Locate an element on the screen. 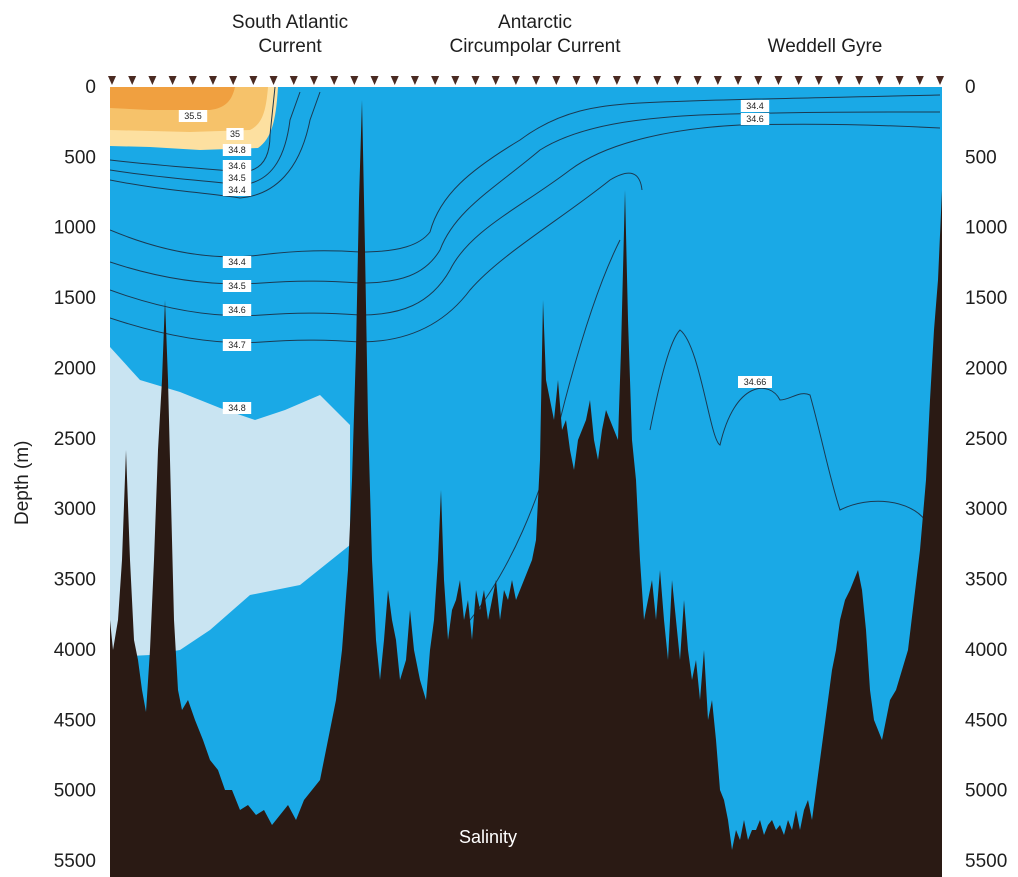  y-tick-label-right: 1500 is located at coordinates (986, 298).